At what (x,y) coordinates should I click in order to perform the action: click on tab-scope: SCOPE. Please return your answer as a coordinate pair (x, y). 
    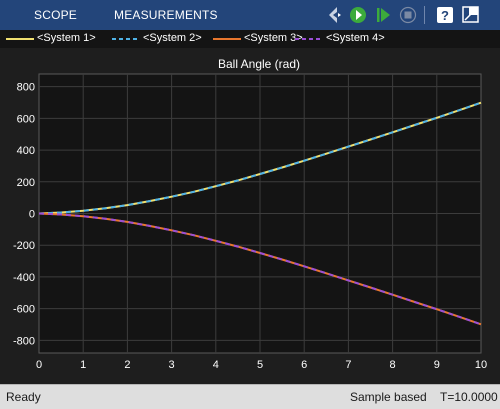
    Looking at the image, I should click on (56, 15).